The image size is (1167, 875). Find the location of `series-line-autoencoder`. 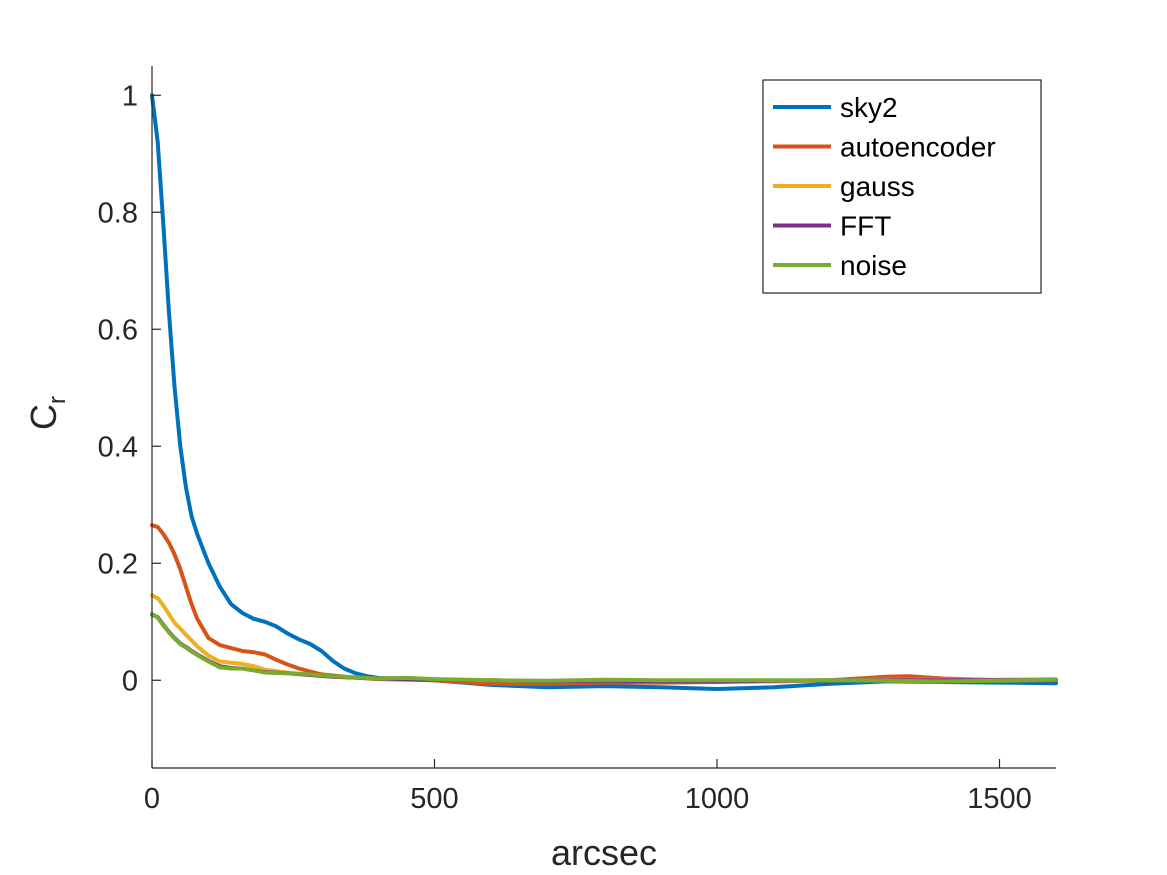

series-line-autoencoder is located at coordinates (604, 604).